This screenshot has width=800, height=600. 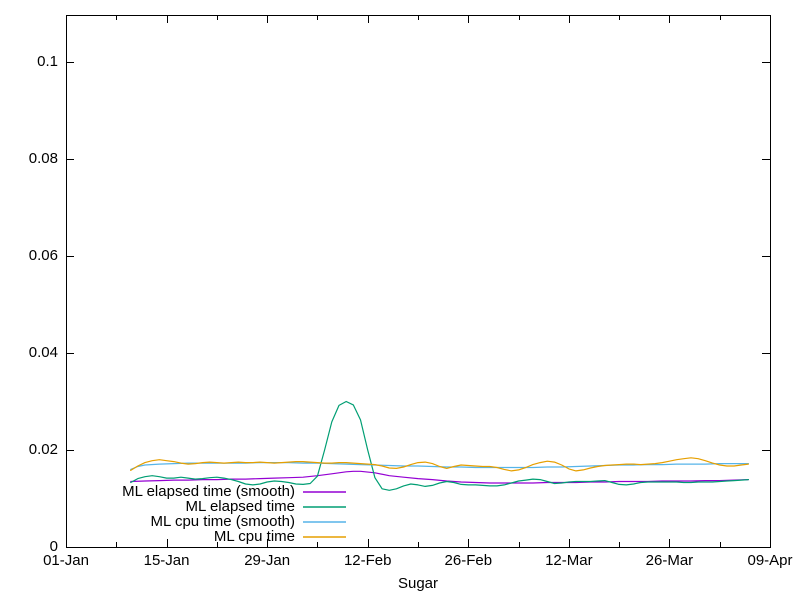 I want to click on legend-label-ml-elapsed-time-smooth: ML elapsed time (smooth), so click(x=208, y=491).